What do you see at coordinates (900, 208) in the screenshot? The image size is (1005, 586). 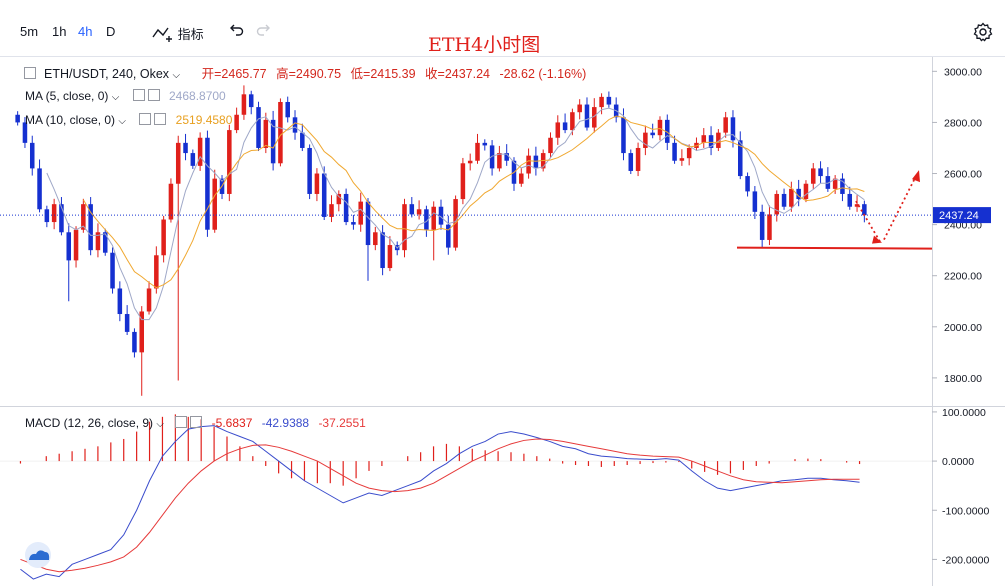 I see `projection-up-arrow` at bounding box center [900, 208].